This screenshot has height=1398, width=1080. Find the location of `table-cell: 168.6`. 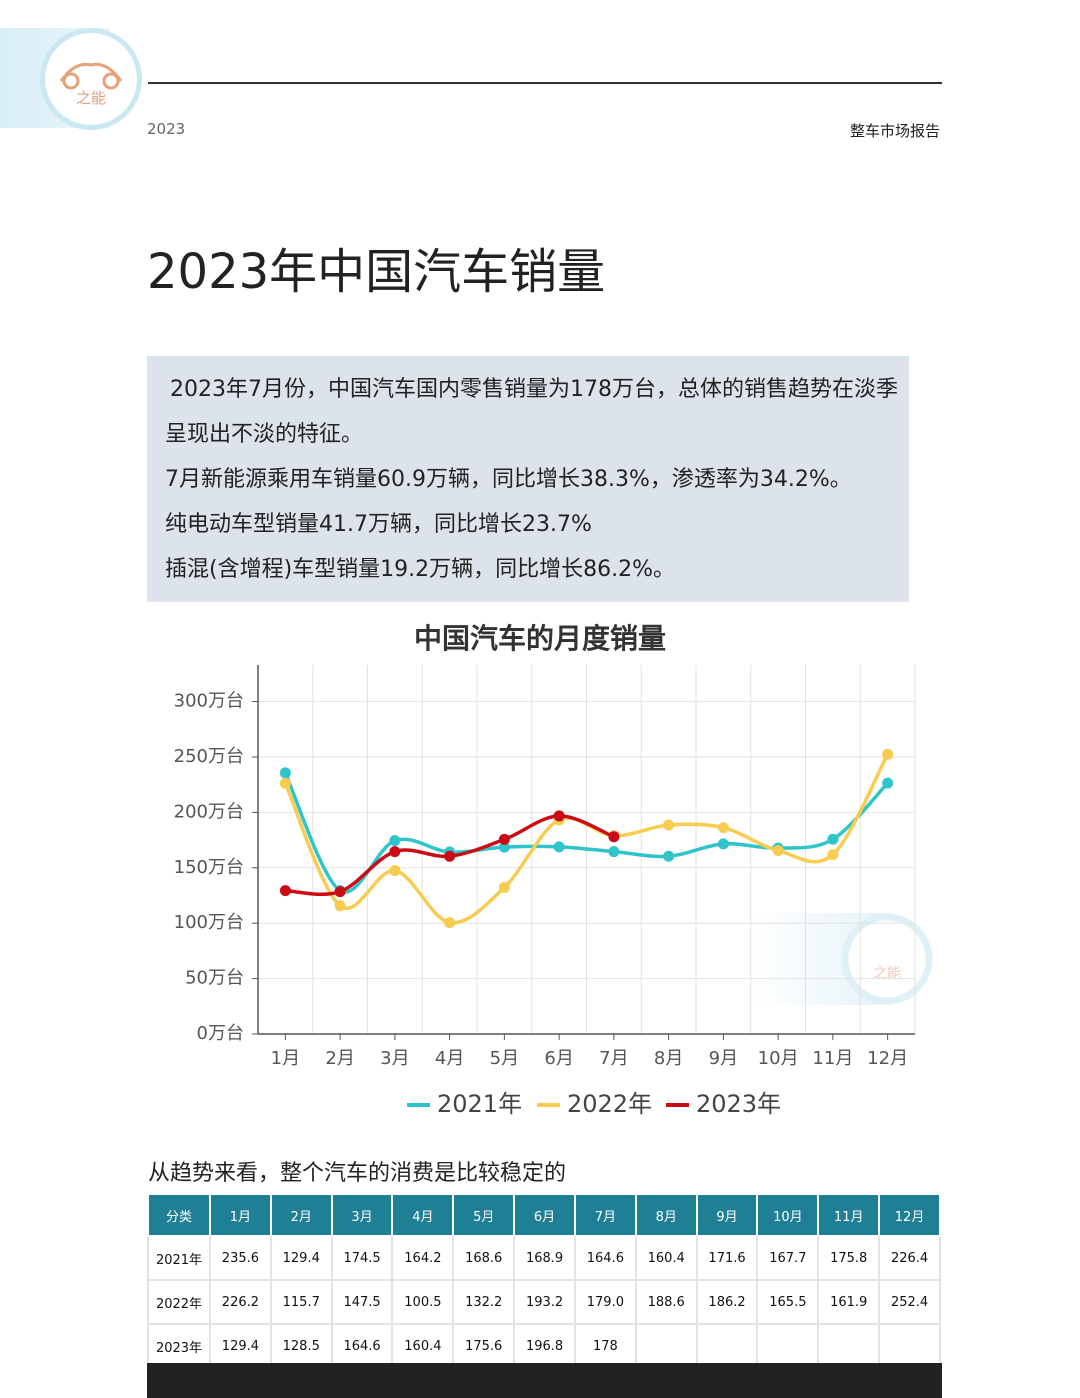

table-cell: 168.6 is located at coordinates (484, 1258).